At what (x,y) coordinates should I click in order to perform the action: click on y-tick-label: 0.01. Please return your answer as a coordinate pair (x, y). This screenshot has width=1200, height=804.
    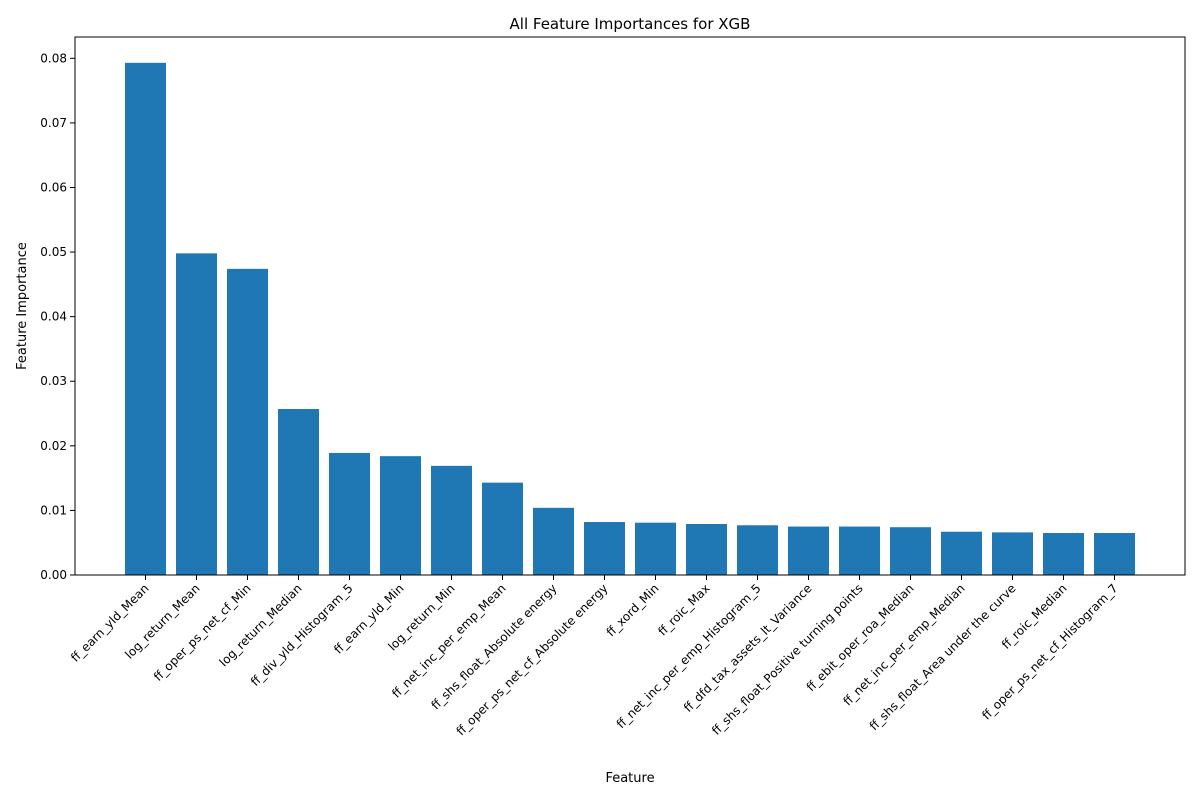
    Looking at the image, I should click on (53, 510).